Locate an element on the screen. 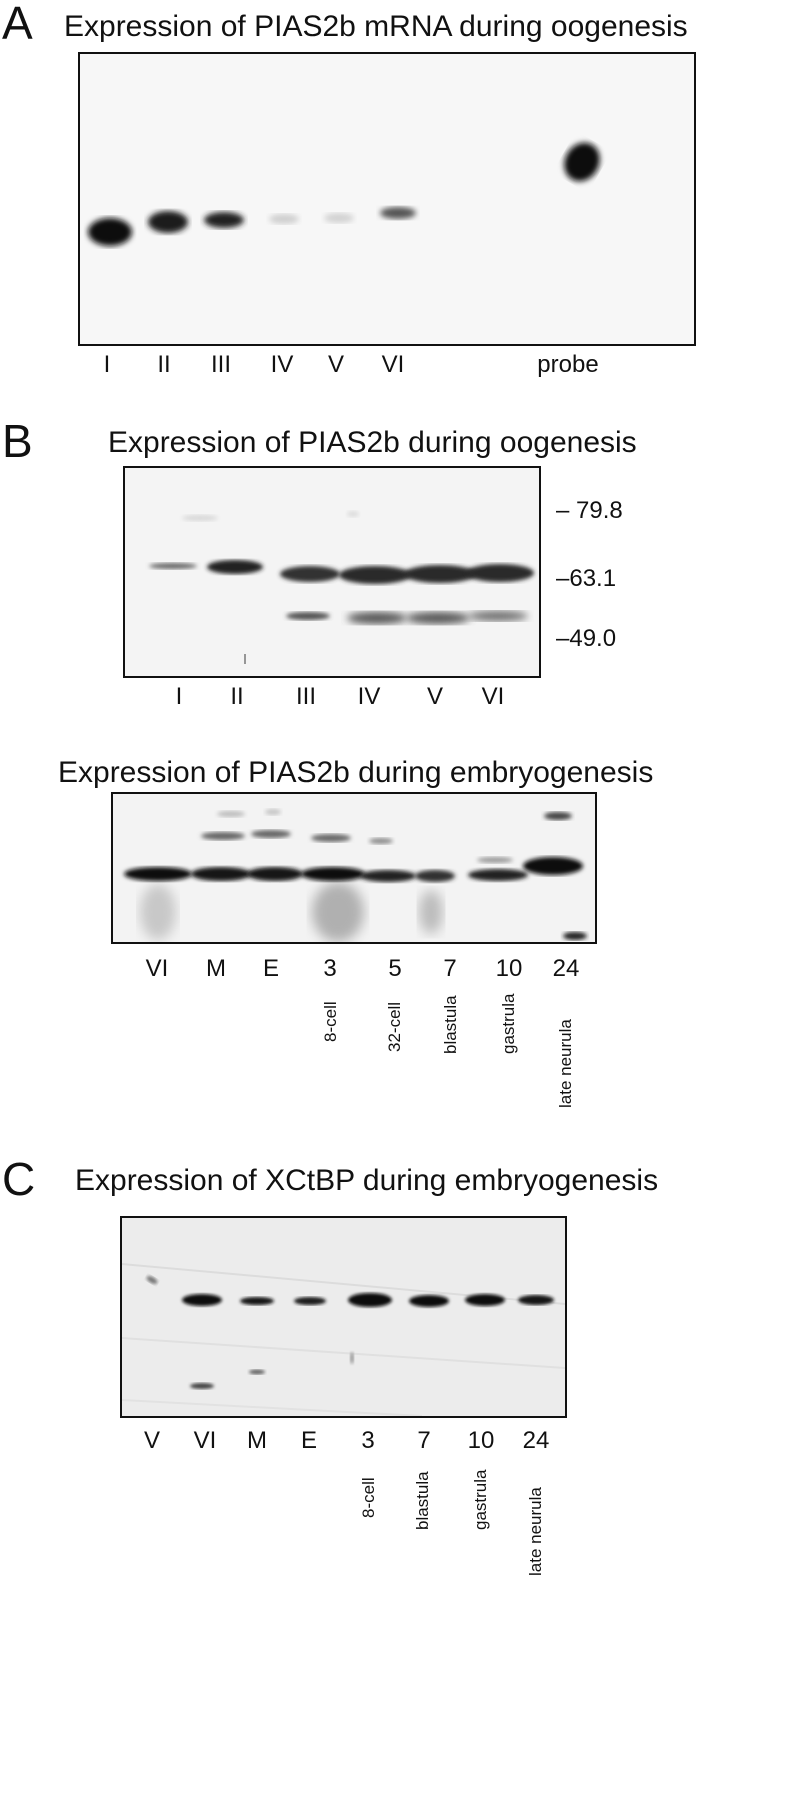 The width and height of the screenshot is (800, 1800). lane-label-c-6: 7 is located at coordinates (424, 1440).